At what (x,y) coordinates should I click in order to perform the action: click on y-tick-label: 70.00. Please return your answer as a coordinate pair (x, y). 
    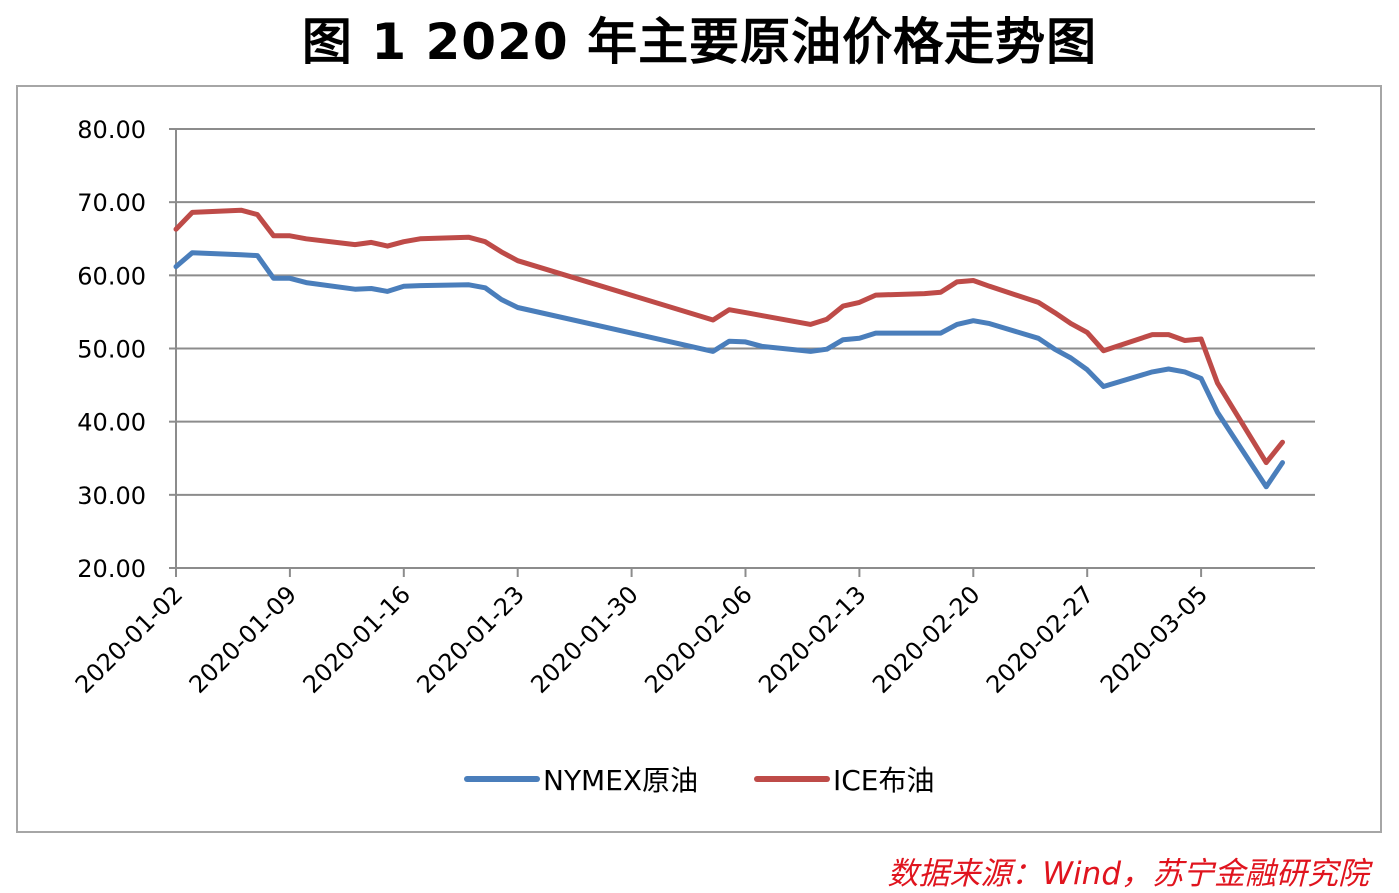
    Looking at the image, I should click on (111, 203).